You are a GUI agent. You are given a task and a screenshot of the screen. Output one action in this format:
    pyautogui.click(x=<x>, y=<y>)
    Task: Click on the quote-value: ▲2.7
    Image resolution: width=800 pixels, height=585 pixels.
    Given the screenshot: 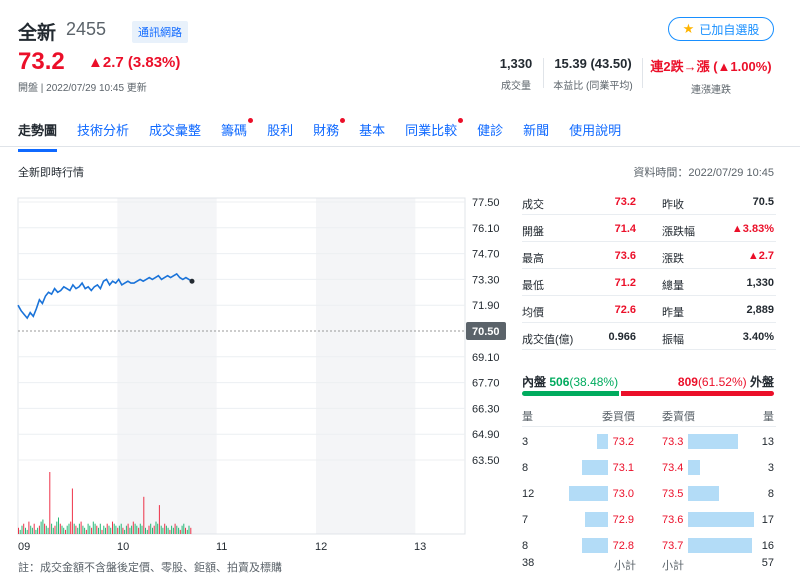 What is the action you would take?
    pyautogui.click(x=760, y=256)
    